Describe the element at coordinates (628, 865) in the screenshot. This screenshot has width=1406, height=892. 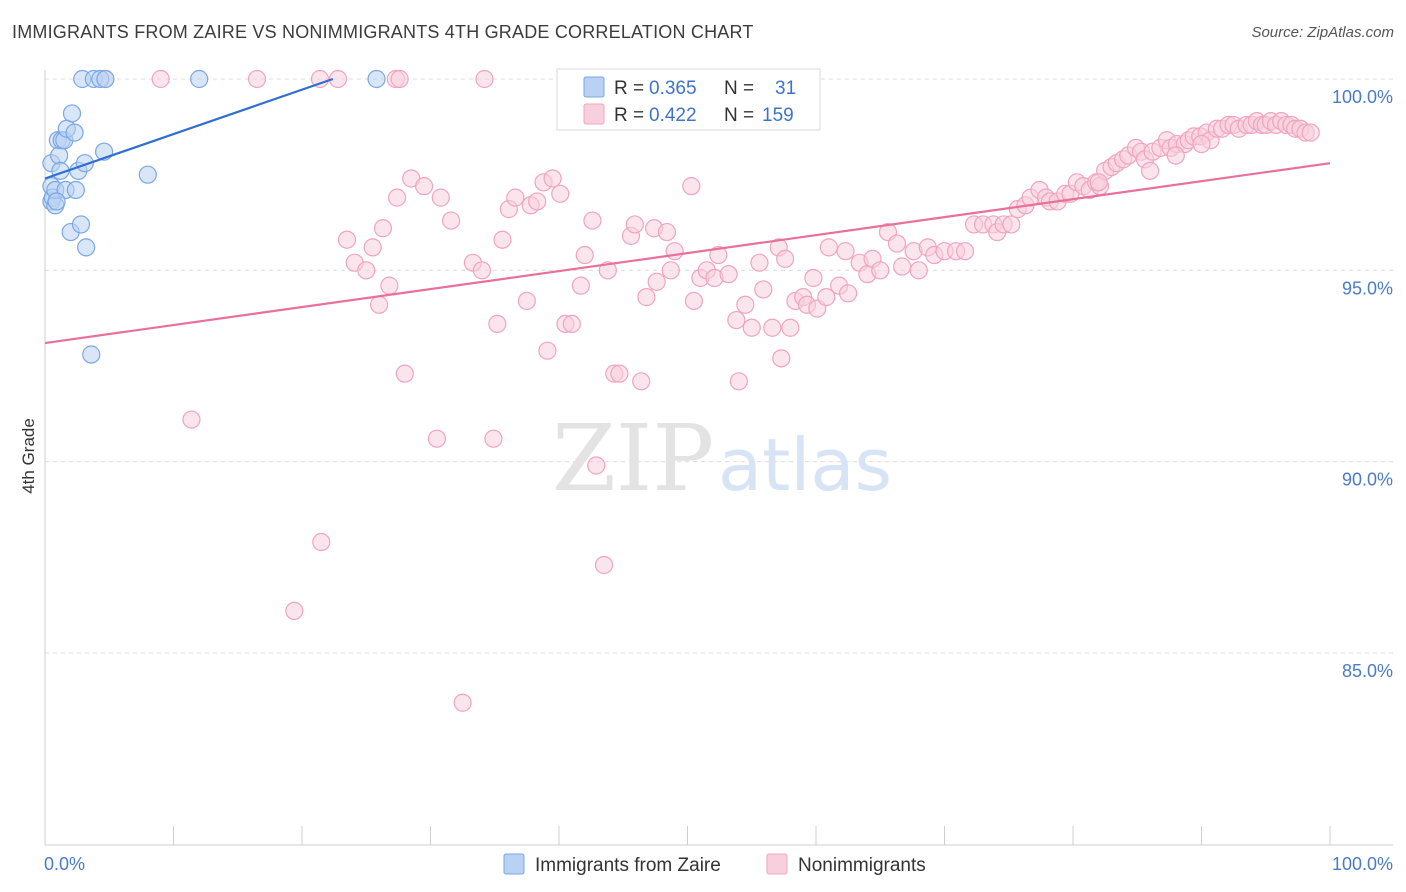
I see `series-legend-label-zaire: Immigrants from Zaire` at that location.